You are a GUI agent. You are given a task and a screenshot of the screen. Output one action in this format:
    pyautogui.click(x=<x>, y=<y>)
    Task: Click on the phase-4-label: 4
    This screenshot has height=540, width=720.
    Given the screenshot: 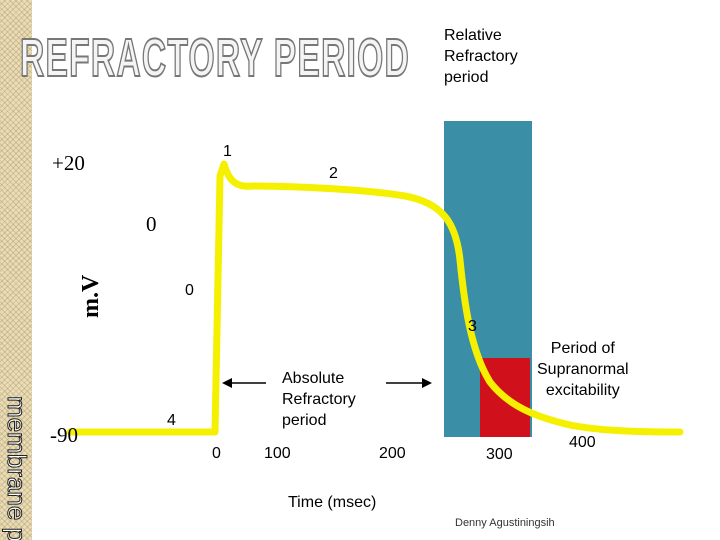 What is the action you would take?
    pyautogui.click(x=171, y=420)
    